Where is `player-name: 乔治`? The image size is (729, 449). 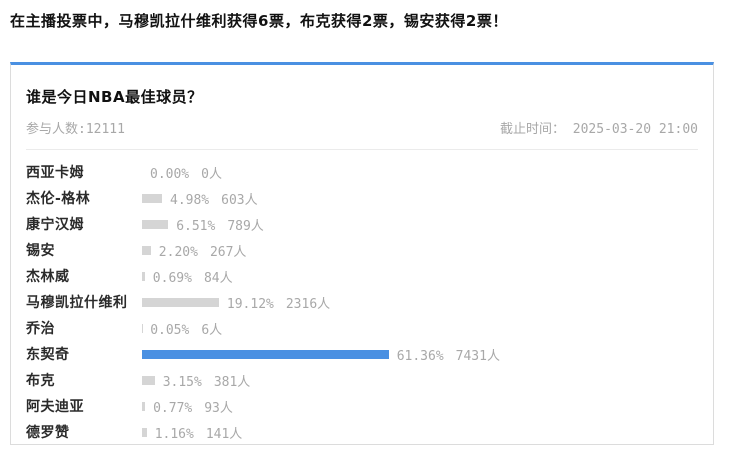 player-name: 乔治 is located at coordinates (40, 329).